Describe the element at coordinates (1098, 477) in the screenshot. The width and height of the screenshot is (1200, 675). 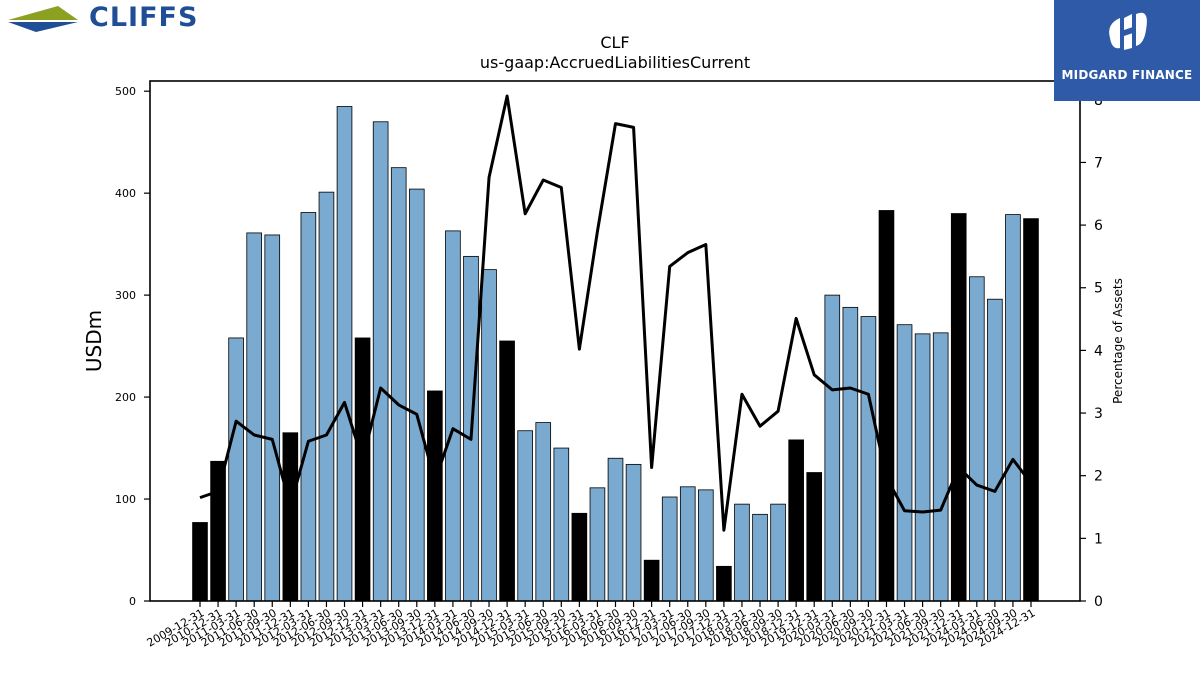
I see `y2-tick-label: 2` at that location.